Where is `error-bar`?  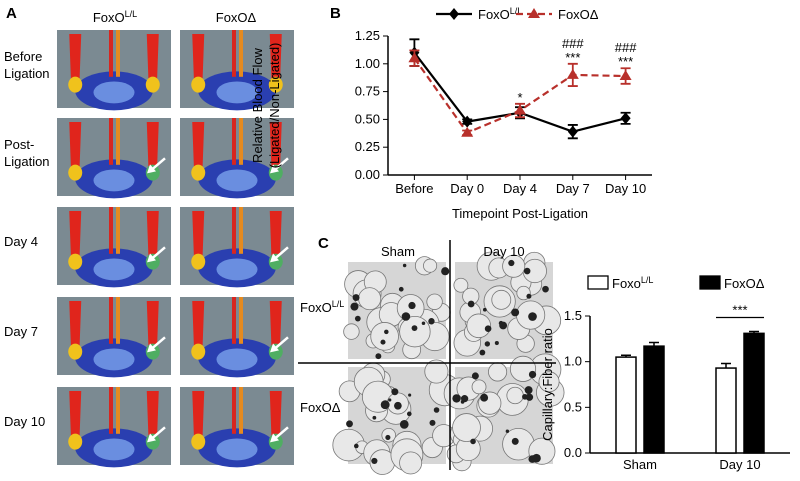
error-bar is located at coordinates (726, 365).